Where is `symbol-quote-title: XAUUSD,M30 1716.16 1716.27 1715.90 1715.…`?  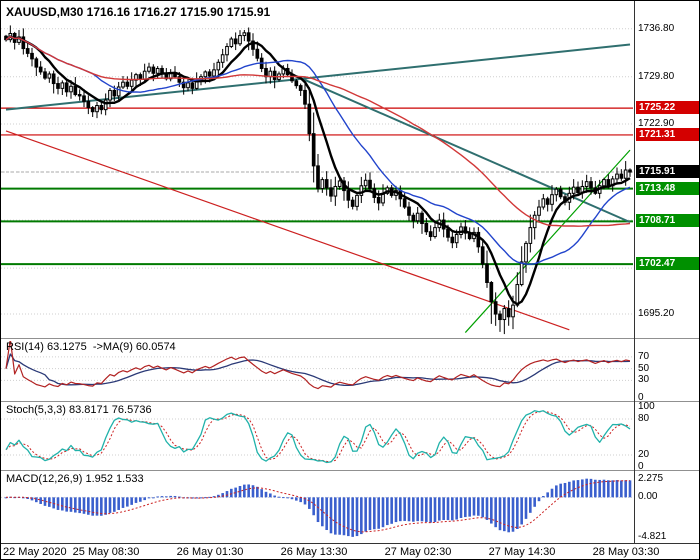 symbol-quote-title: XAUUSD,M30 1716.16 1716.27 1715.90 1715.… is located at coordinates (138, 12).